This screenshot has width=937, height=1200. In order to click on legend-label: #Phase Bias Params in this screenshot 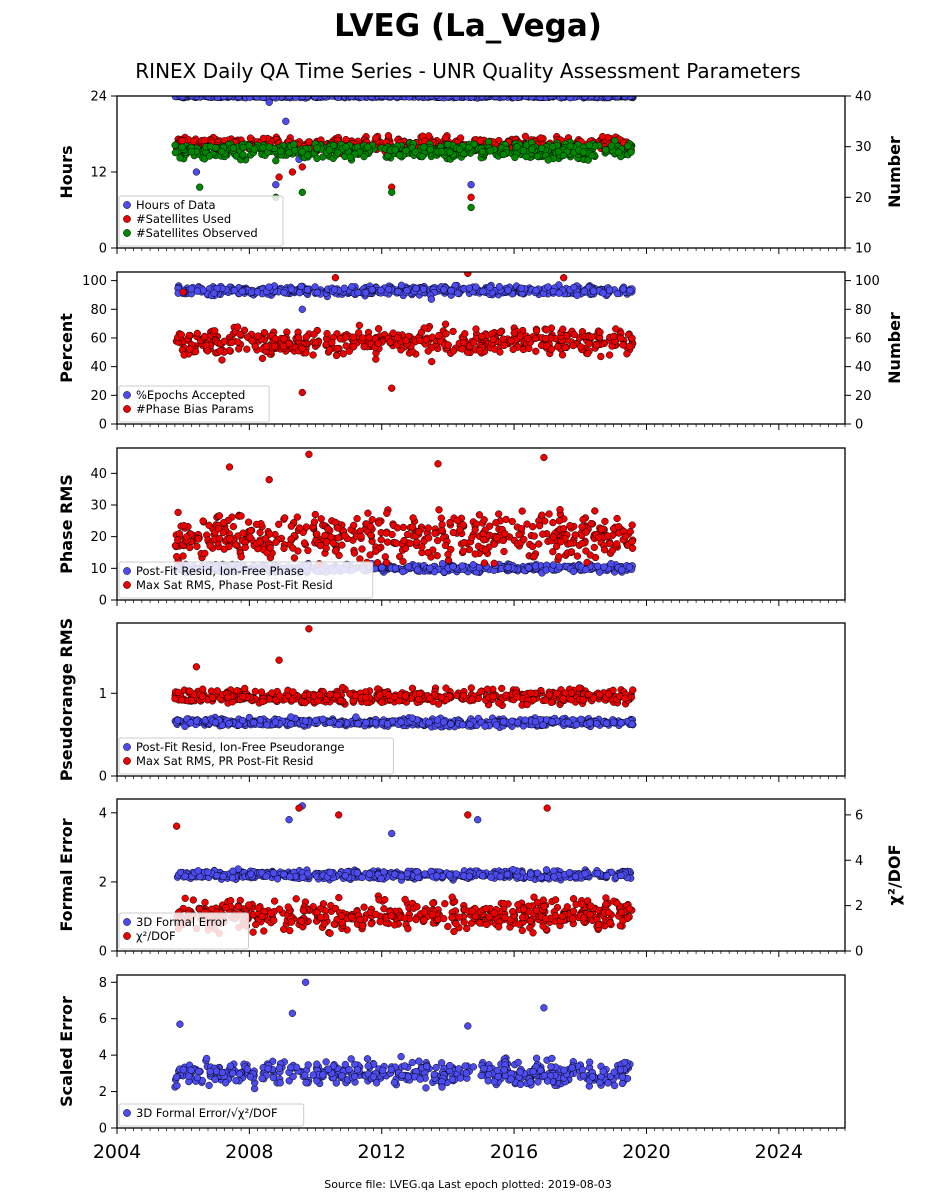, I will do `click(195, 409)`.